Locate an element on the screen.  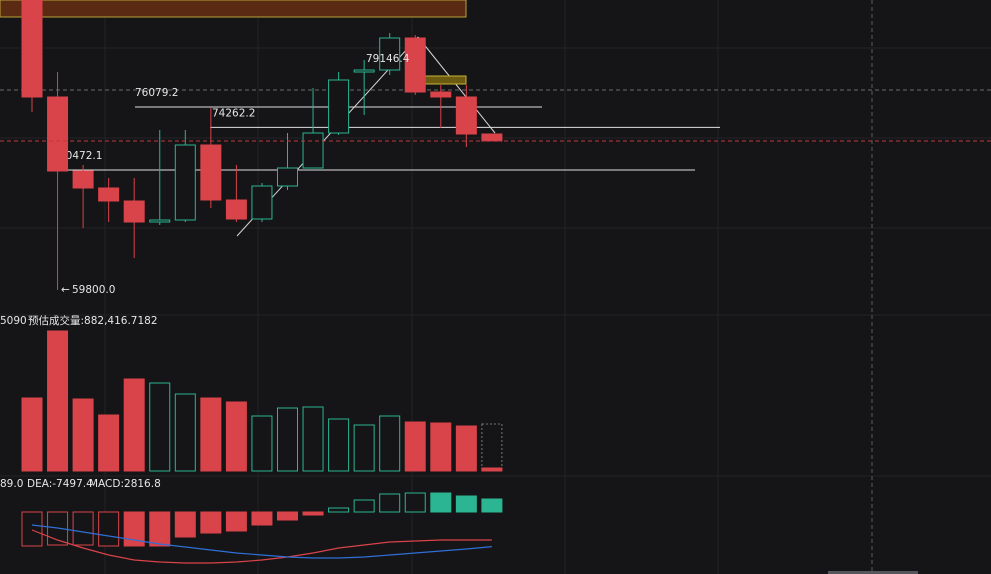
macd-legend: DEA:-7497.4 is located at coordinates (60, 484).